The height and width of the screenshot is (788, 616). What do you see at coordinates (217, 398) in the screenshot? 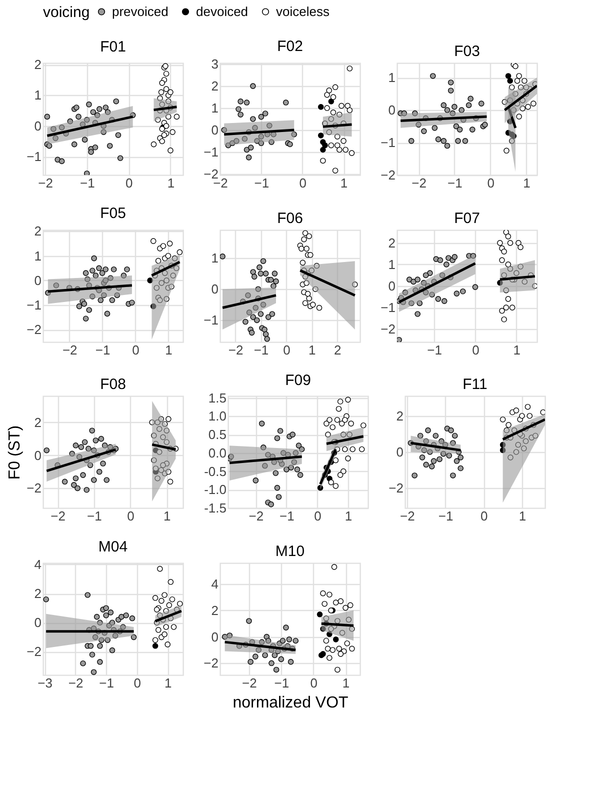
I see `y-tick-label: 1.5` at bounding box center [217, 398].